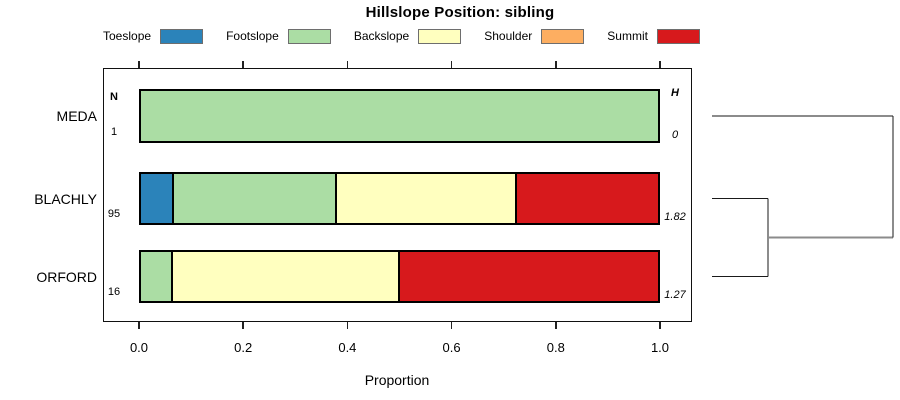 This screenshot has width=900, height=400. Describe the element at coordinates (508, 36) in the screenshot. I see `legend-label: Shoulder` at that location.